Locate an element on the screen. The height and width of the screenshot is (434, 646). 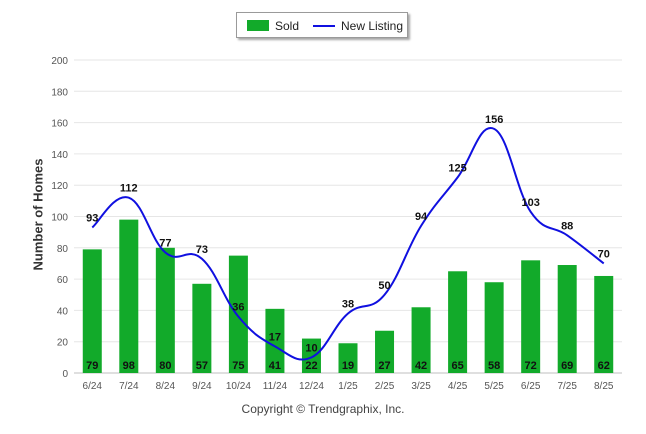
new-listing-value-label: 17 is located at coordinates (275, 337).